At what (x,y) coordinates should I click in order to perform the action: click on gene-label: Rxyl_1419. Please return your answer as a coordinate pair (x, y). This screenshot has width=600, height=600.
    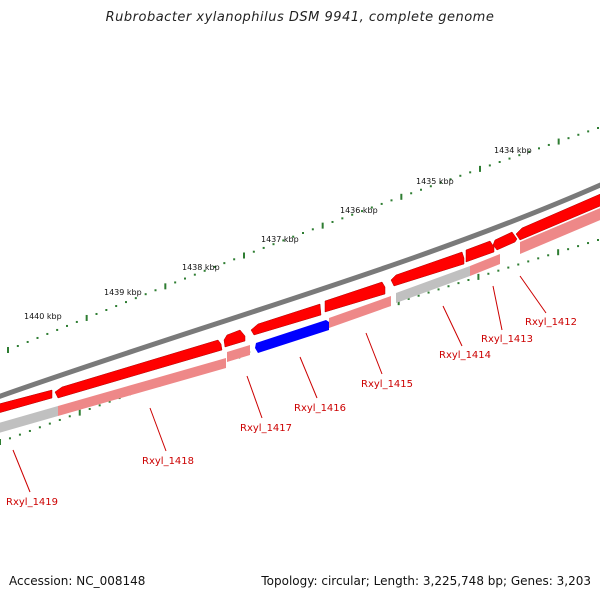
    Looking at the image, I should click on (32, 502).